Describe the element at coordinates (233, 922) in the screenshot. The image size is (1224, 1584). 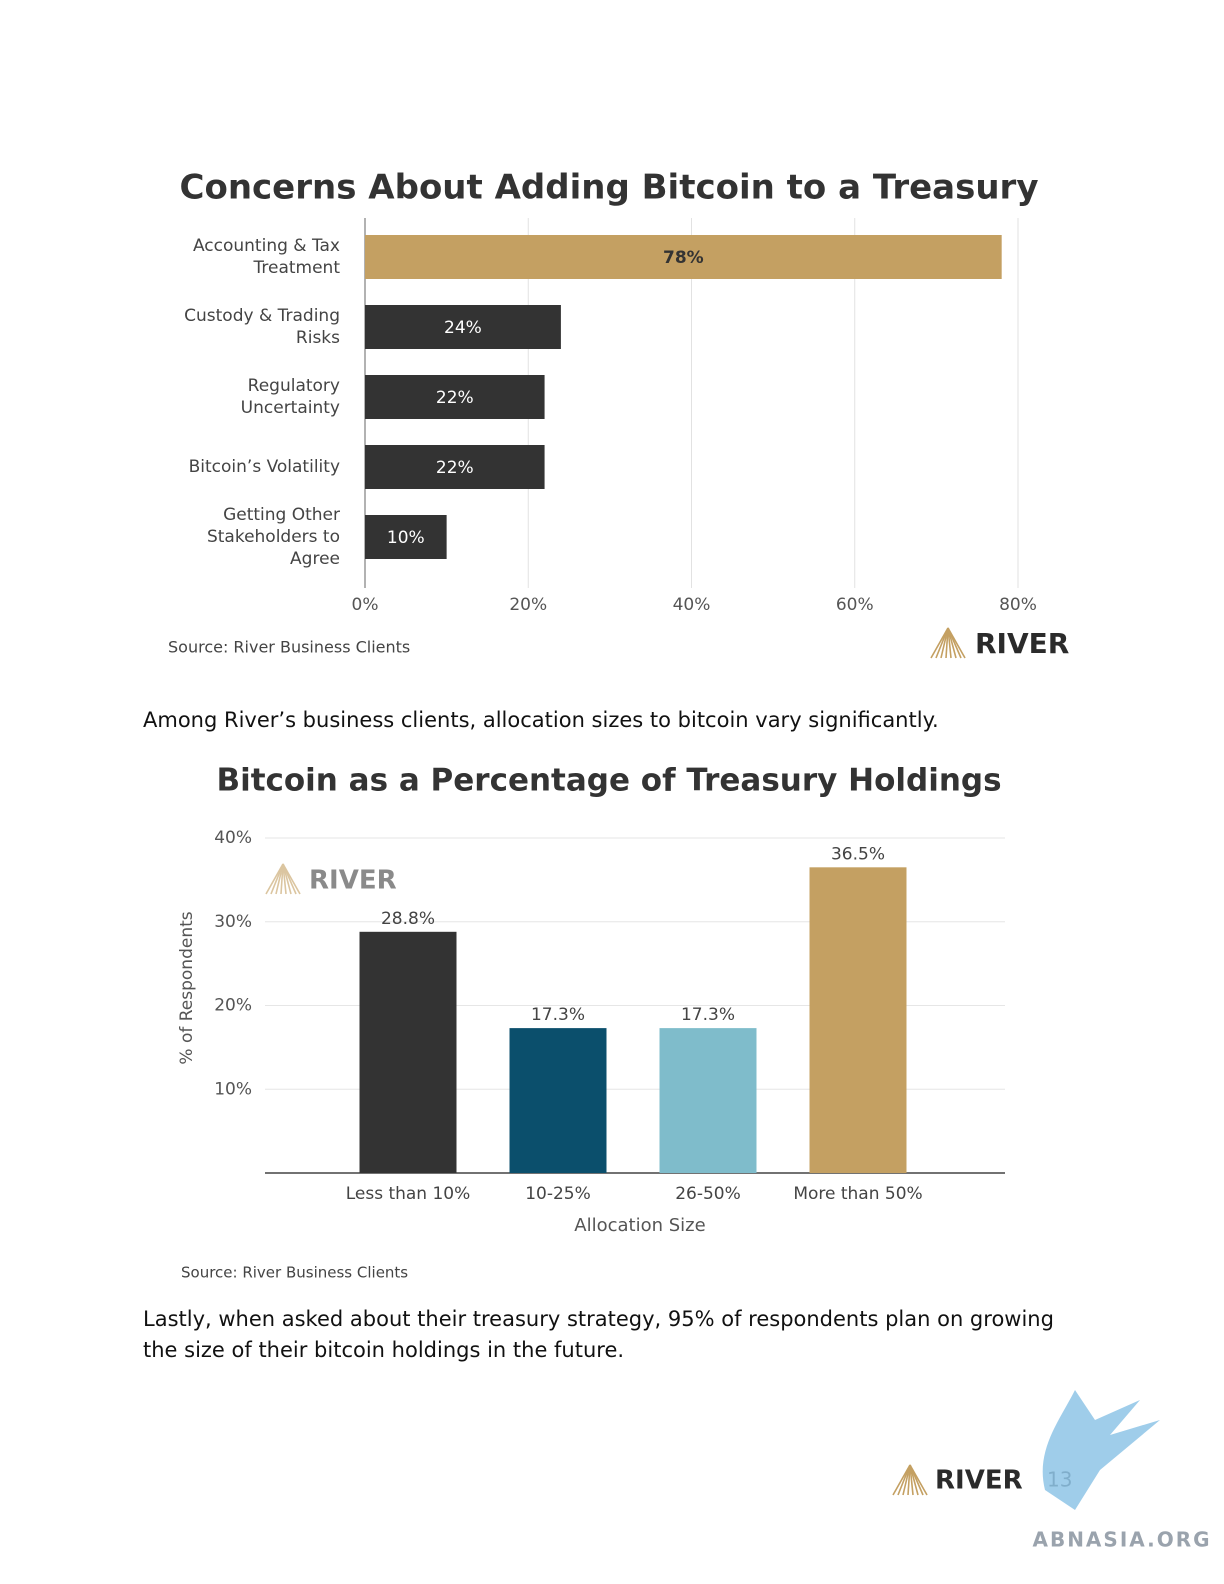
I see `y-tick-label: 30%` at that location.